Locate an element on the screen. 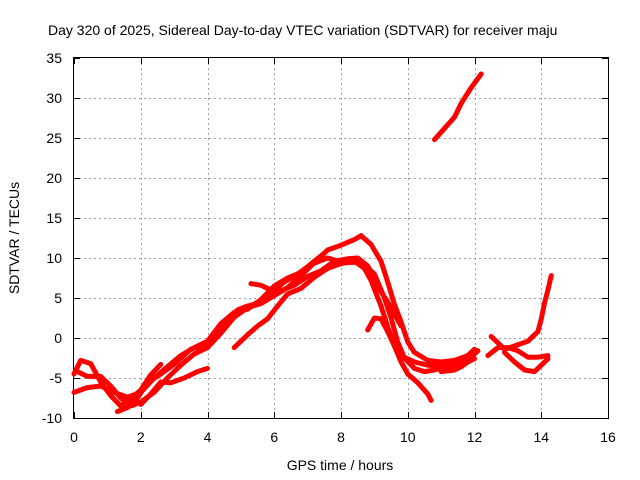  y-tick-label: 20 is located at coordinates (54, 178).